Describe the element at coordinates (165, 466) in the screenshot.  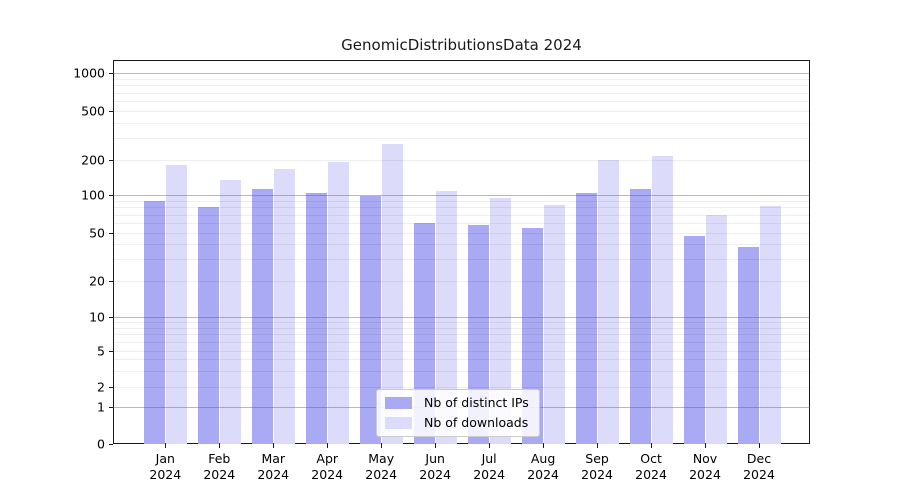
I see `x-tick-label: Jan 2024` at that location.